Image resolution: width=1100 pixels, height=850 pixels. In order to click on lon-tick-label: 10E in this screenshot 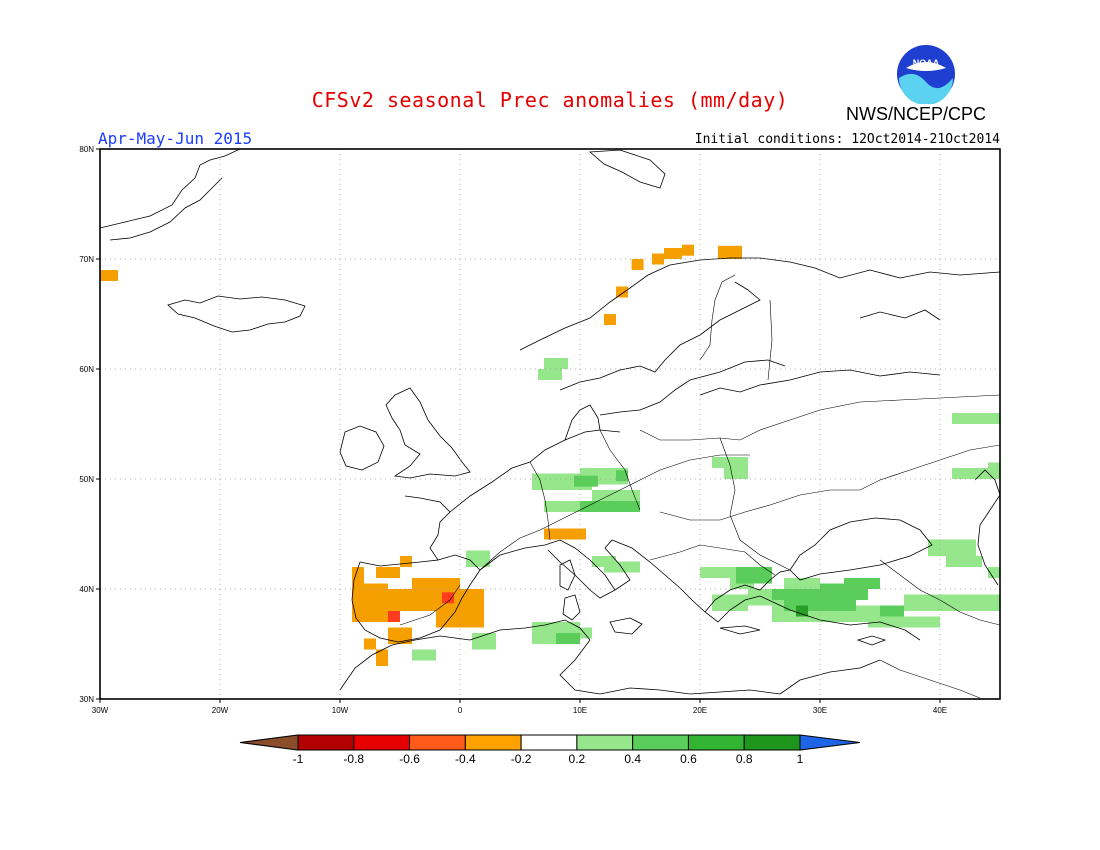, I will do `click(580, 710)`.